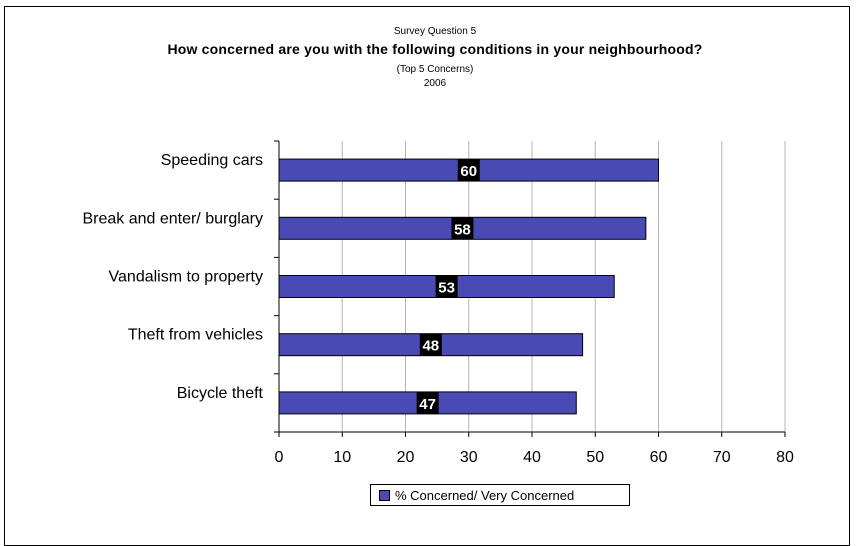 Image resolution: width=860 pixels, height=546 pixels. Describe the element at coordinates (186, 277) in the screenshot. I see `category-label: Vandalism to property` at that location.